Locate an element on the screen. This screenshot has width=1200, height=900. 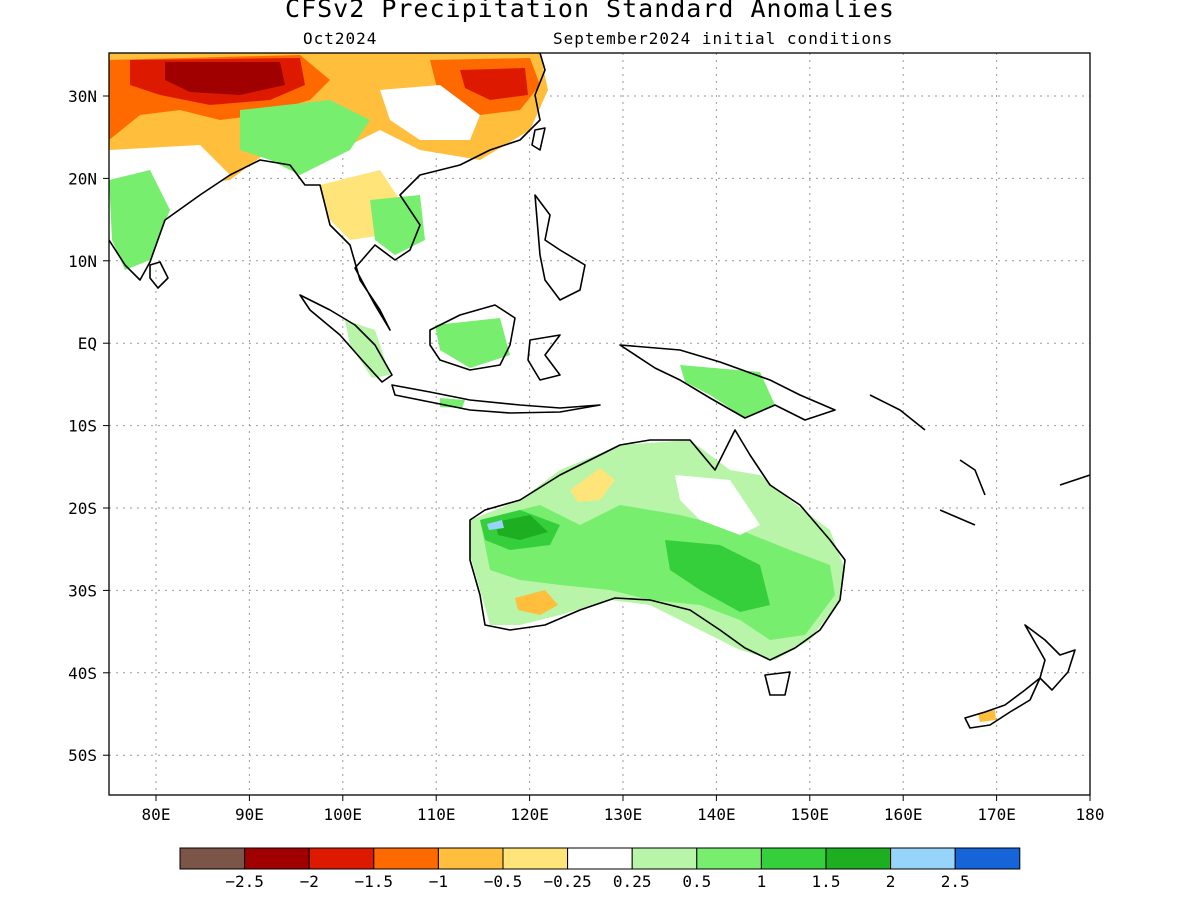
legend-label: 0.5 is located at coordinates (696, 881).